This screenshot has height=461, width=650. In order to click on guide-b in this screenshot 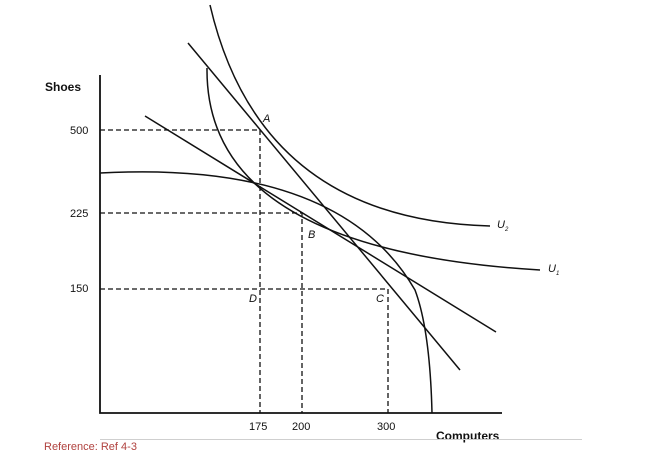, I will do `click(201, 312)`.